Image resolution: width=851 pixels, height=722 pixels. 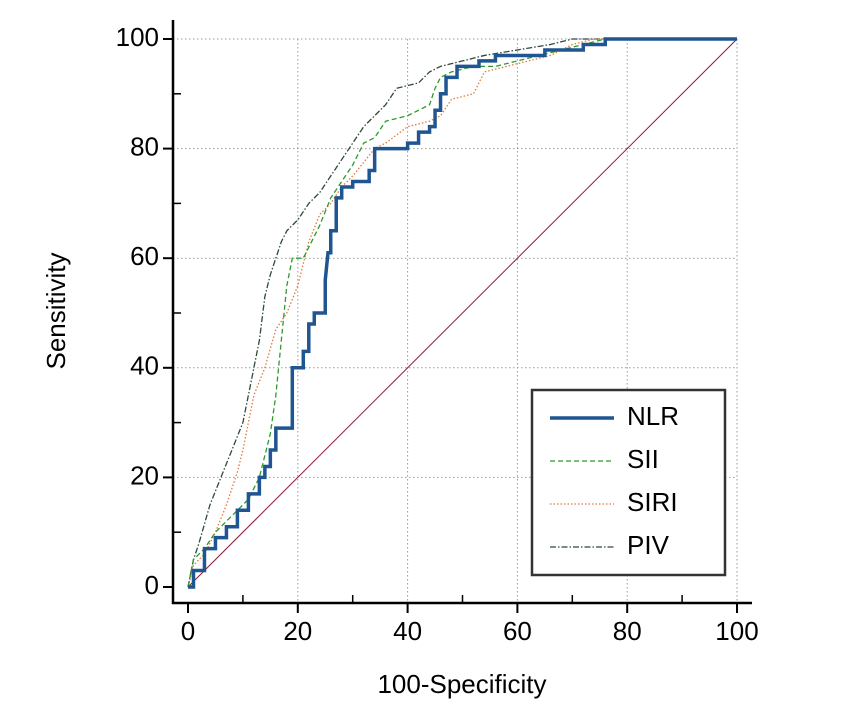 What do you see at coordinates (461, 684) in the screenshot?
I see `x-axis-label: 100-Specificity` at bounding box center [461, 684].